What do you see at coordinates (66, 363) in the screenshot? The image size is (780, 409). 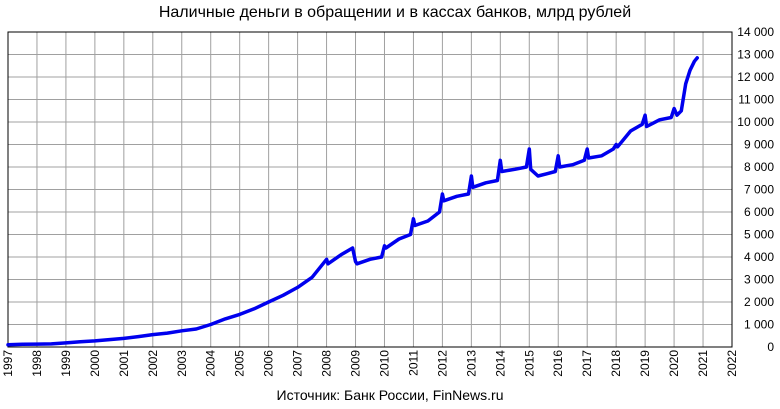 I see `x-tick-label: 1999` at bounding box center [66, 363].